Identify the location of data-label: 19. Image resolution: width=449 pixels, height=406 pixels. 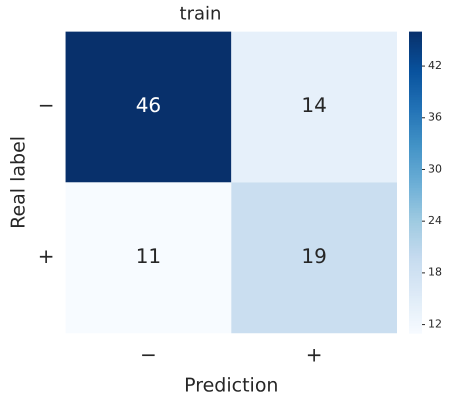
(314, 256).